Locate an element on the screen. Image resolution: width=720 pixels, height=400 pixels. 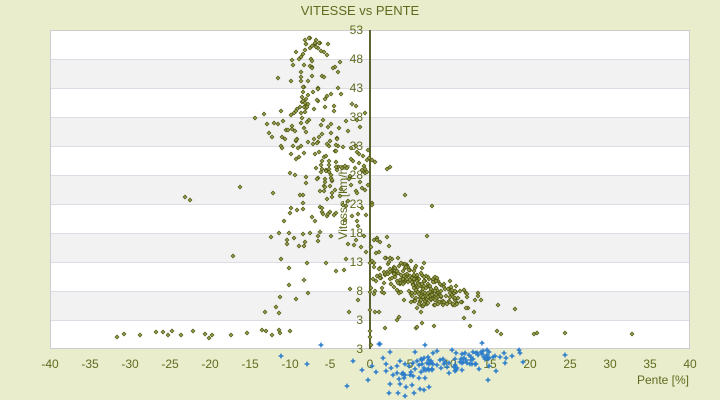
svg-text: 0 is located at coordinates (370, 364).